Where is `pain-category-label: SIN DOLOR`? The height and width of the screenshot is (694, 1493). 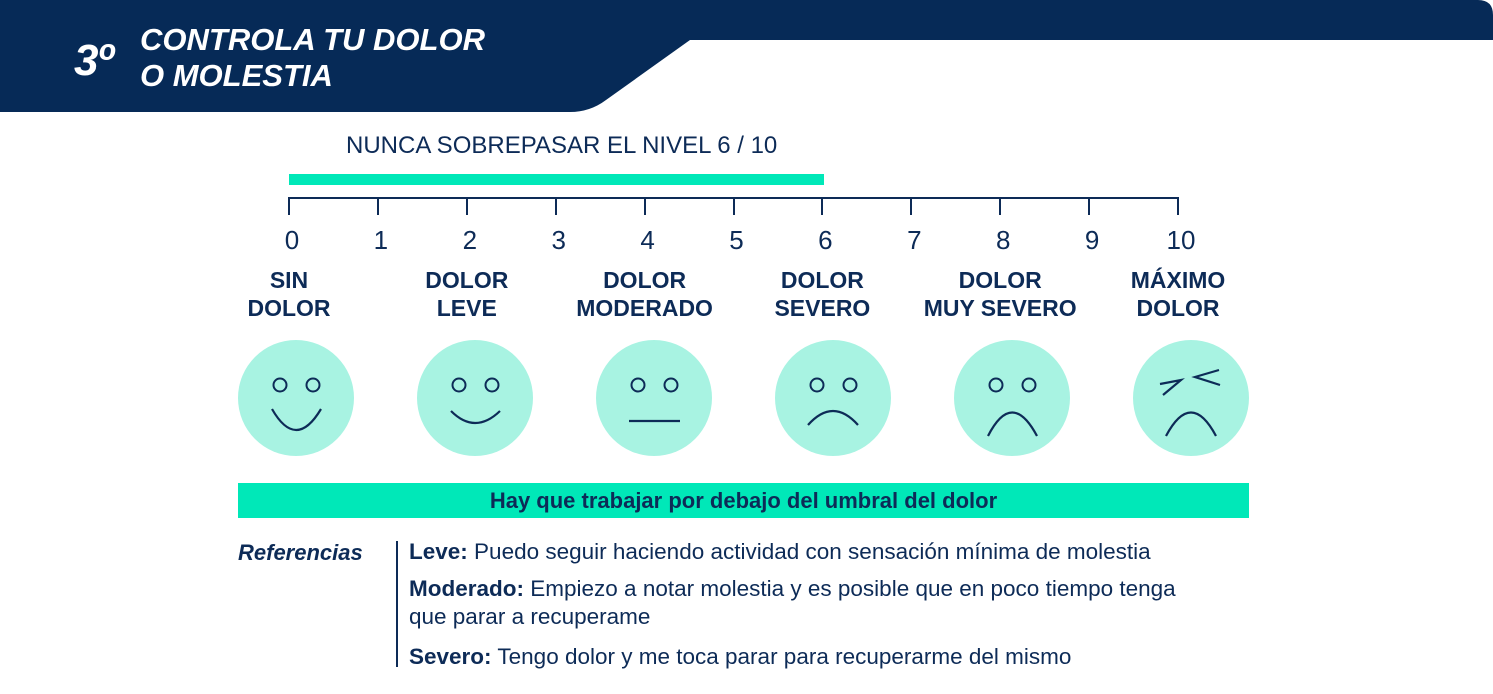
pain-category-label: SIN DOLOR is located at coordinates (289, 294).